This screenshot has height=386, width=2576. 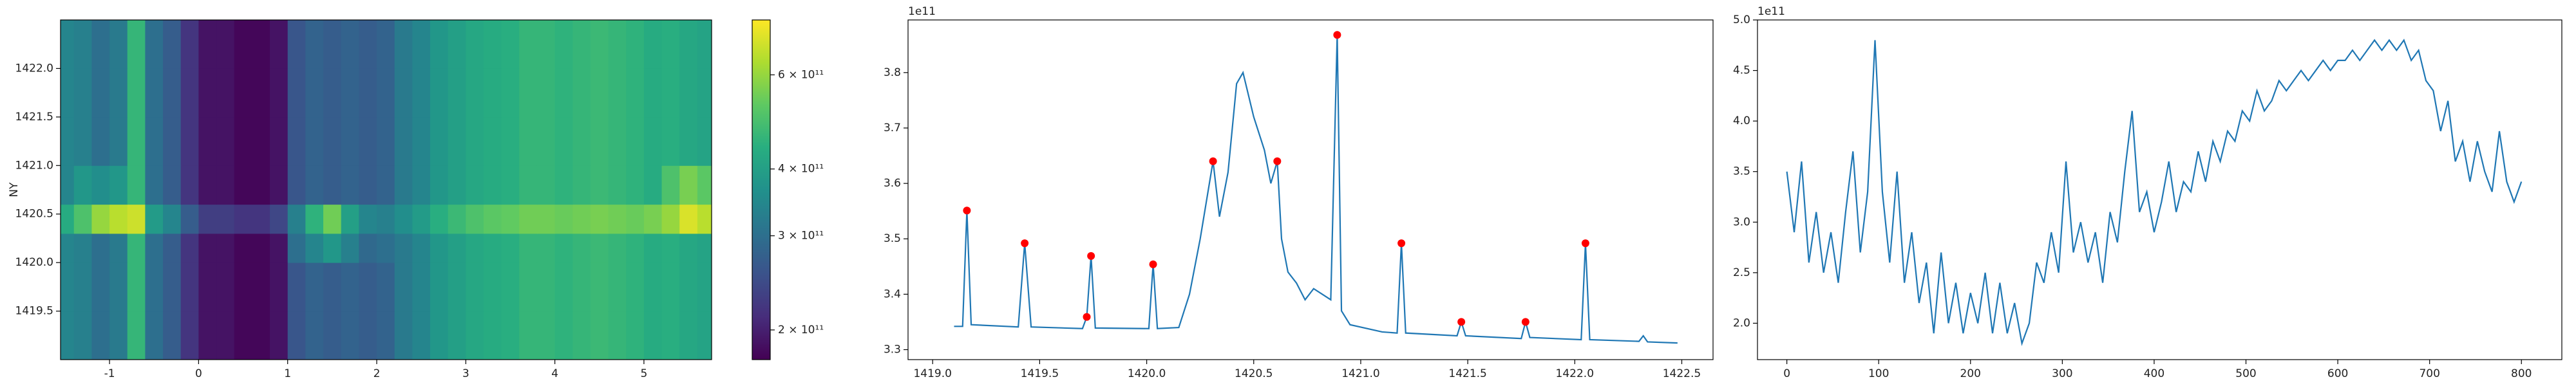 What do you see at coordinates (892, 349) in the screenshot?
I see `y-tick-label: 3.3` at bounding box center [892, 349].